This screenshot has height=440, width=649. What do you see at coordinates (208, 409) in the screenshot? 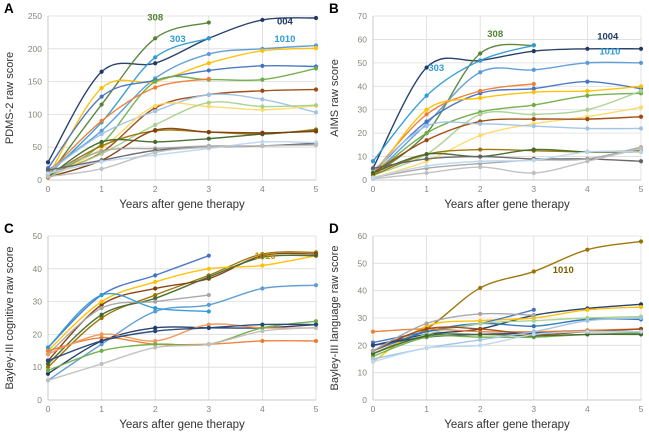
I see `x-tick-label: 3` at bounding box center [208, 409].